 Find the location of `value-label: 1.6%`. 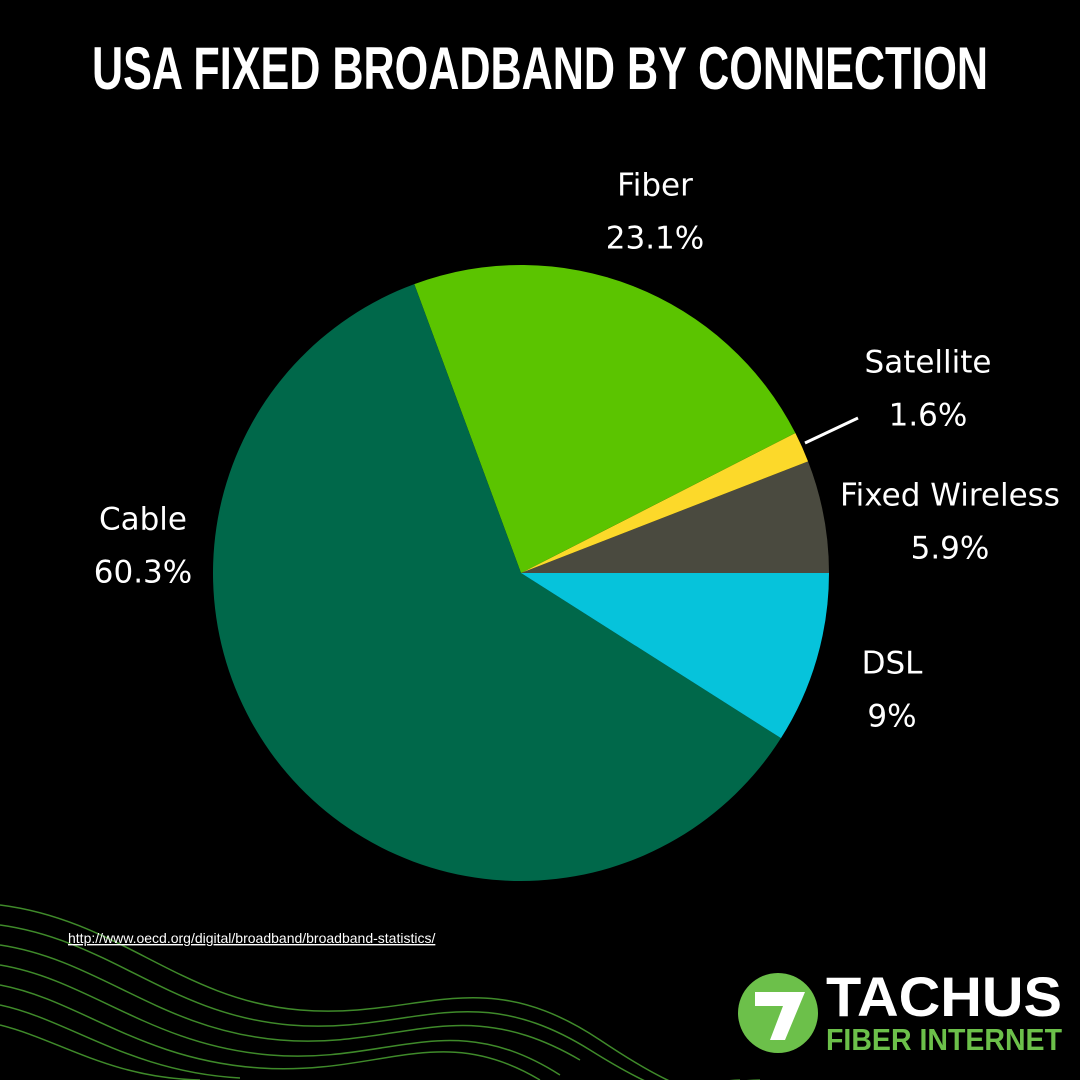

value-label: 1.6% is located at coordinates (928, 416).